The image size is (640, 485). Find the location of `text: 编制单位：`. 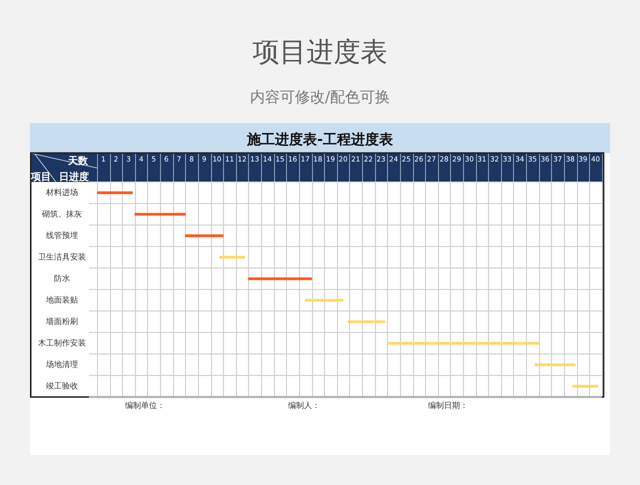

text: 编制单位： is located at coordinates (145, 405).